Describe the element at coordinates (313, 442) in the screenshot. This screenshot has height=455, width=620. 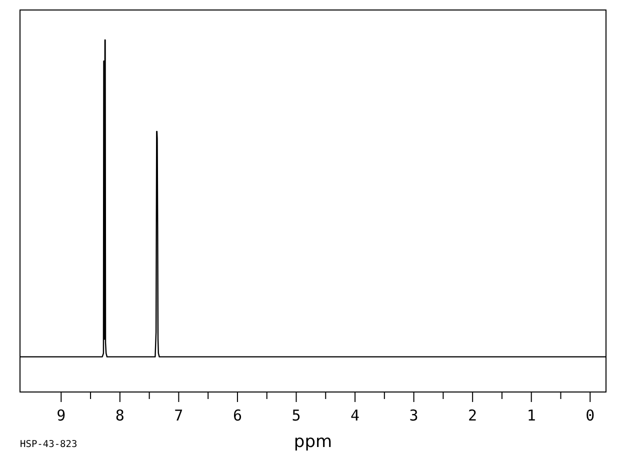
I see `x-axis-title: ppm` at that location.